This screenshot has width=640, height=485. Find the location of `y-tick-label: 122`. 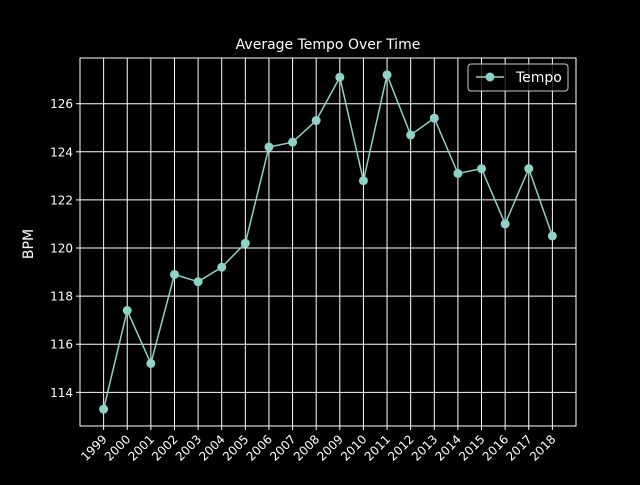

y-tick-label: 122 is located at coordinates (61, 200).